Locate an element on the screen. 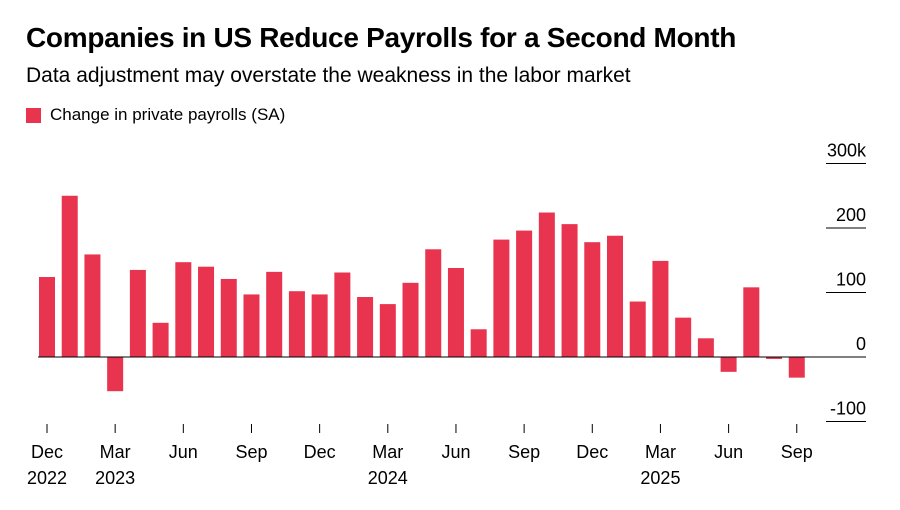 The image size is (900, 510). bar: Sep 2025 is located at coordinates (796, 367).